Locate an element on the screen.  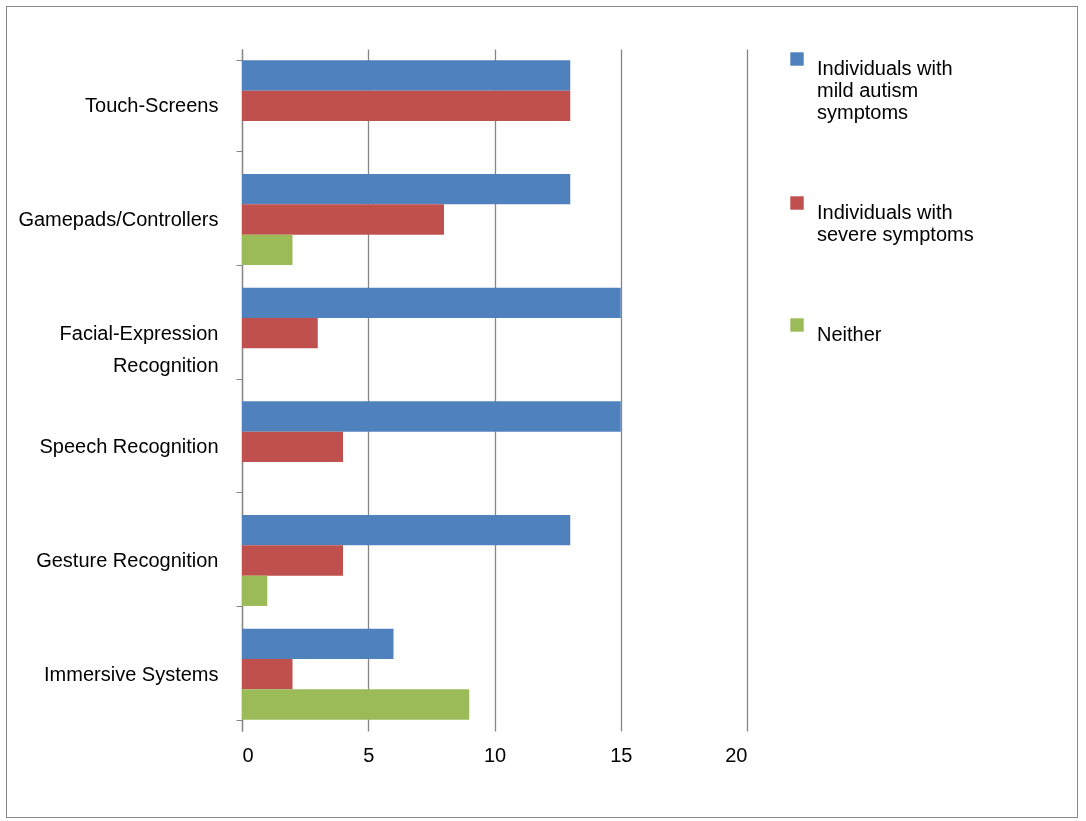
x-tick-label: 0 is located at coordinates (248, 754).